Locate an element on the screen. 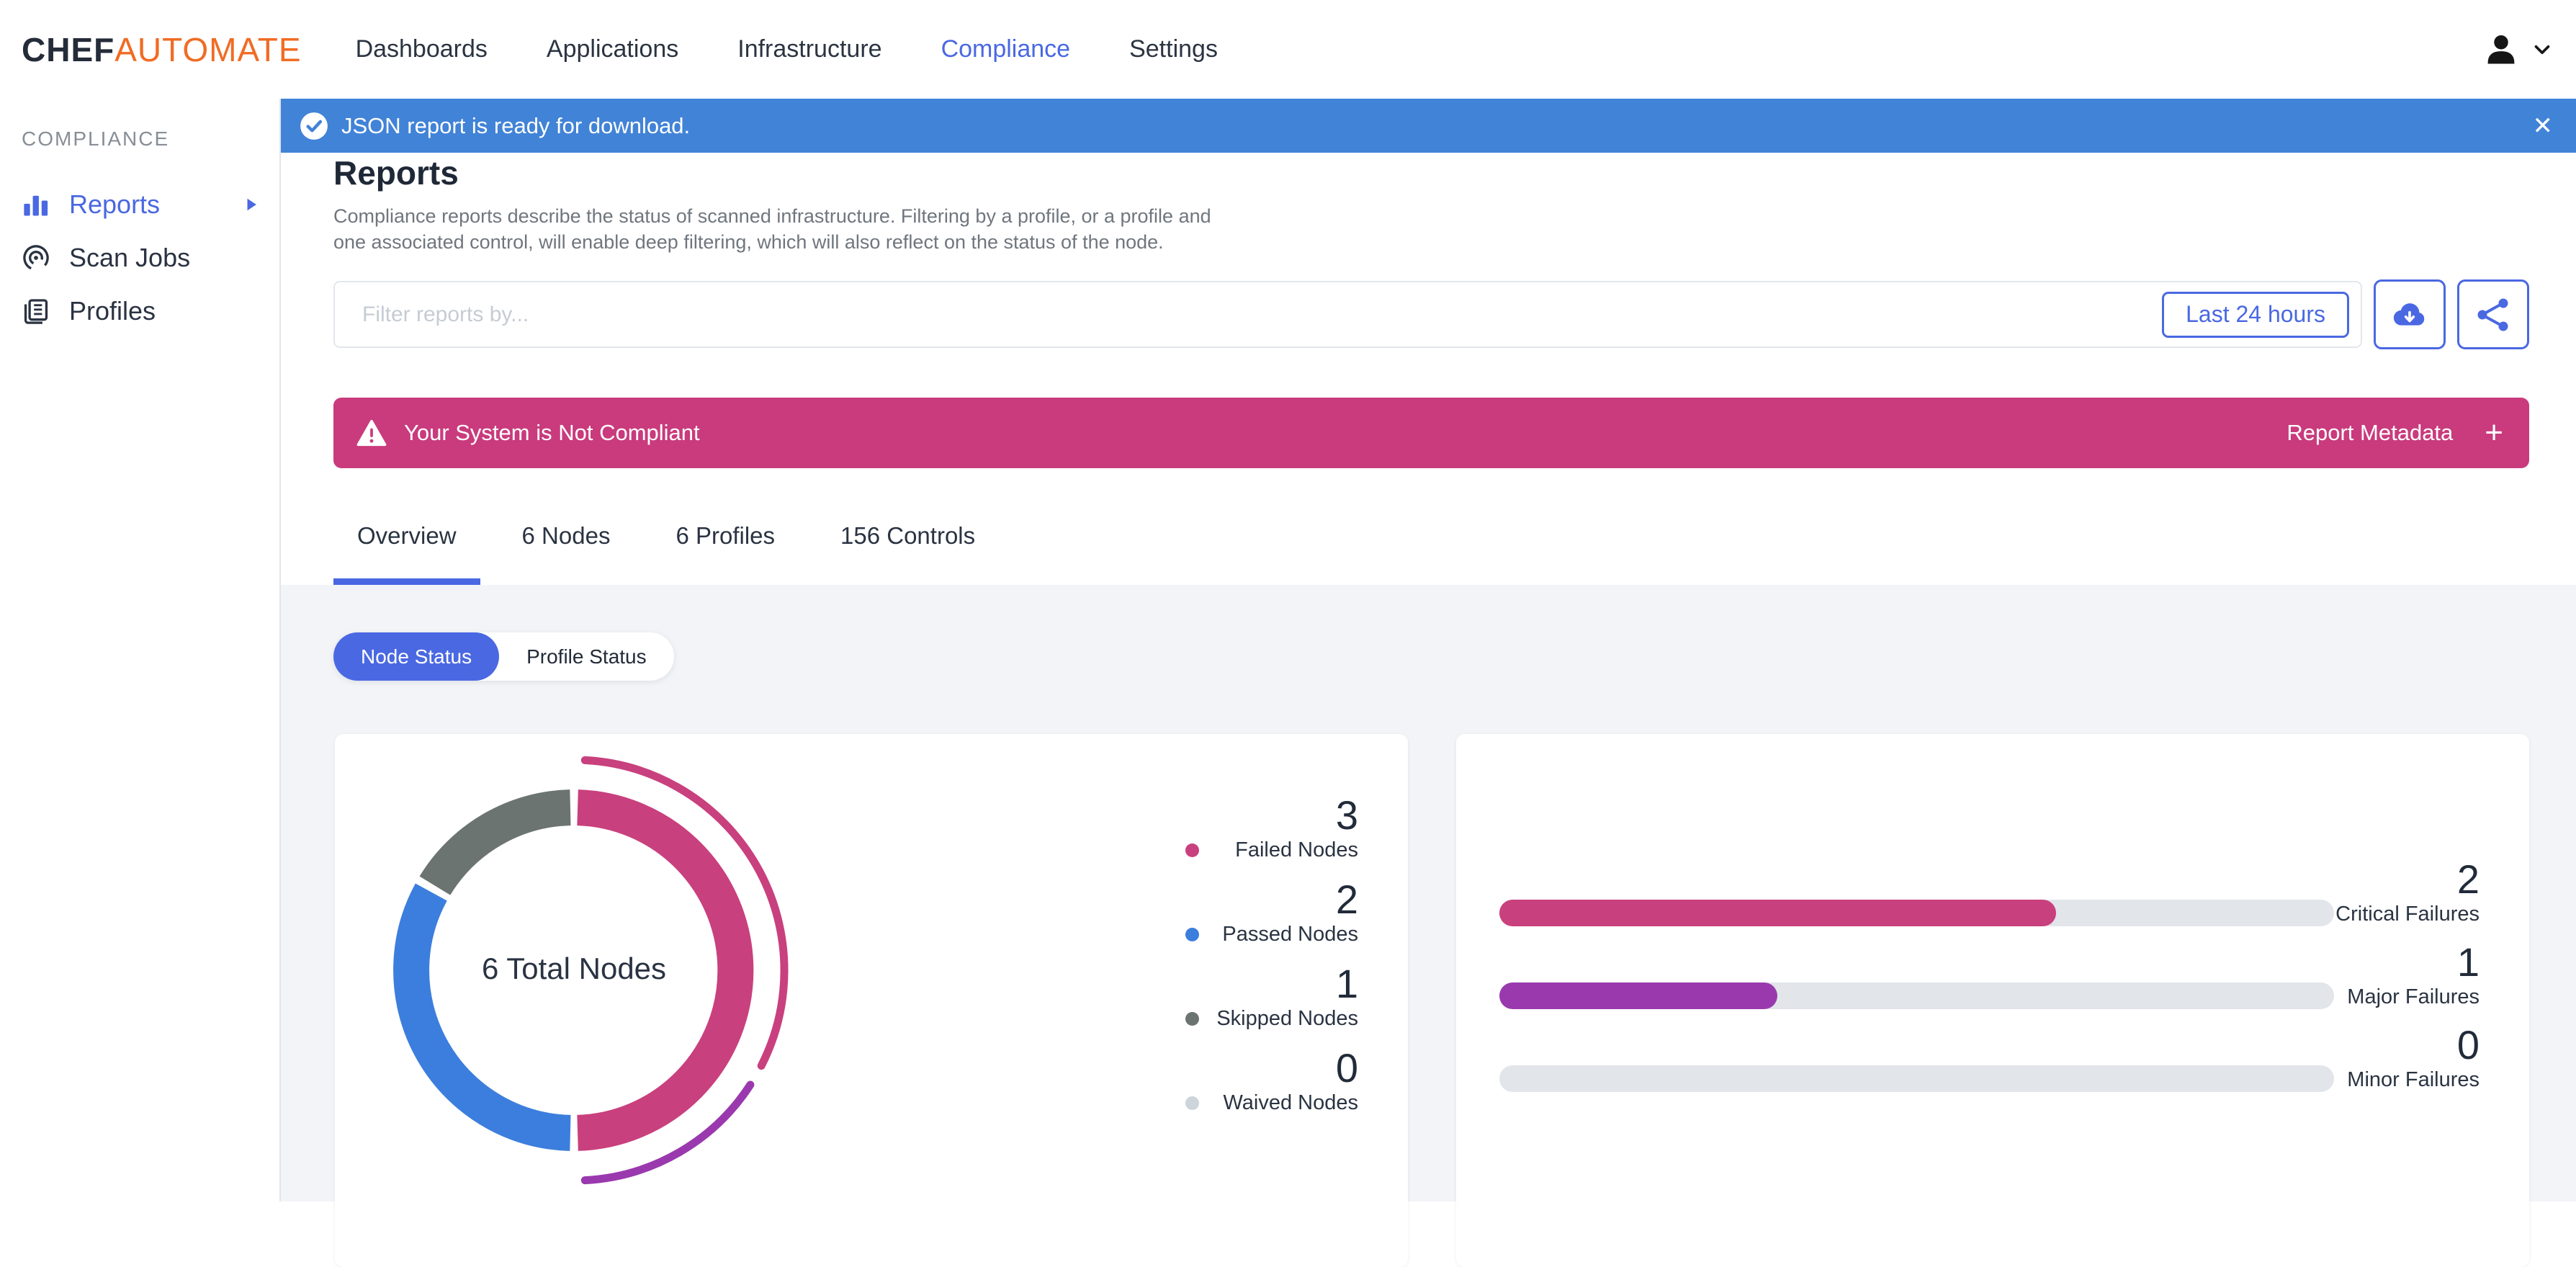 This screenshot has height=1267, width=2576. chevron-down-icon is located at coordinates (2542, 49).